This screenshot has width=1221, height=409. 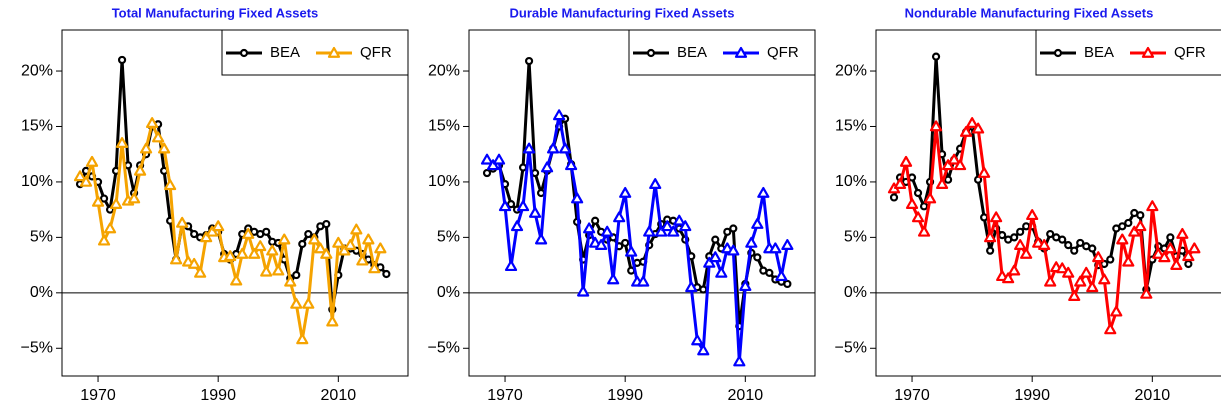 I want to click on y-tick-label: 20%, so click(x=444, y=70).